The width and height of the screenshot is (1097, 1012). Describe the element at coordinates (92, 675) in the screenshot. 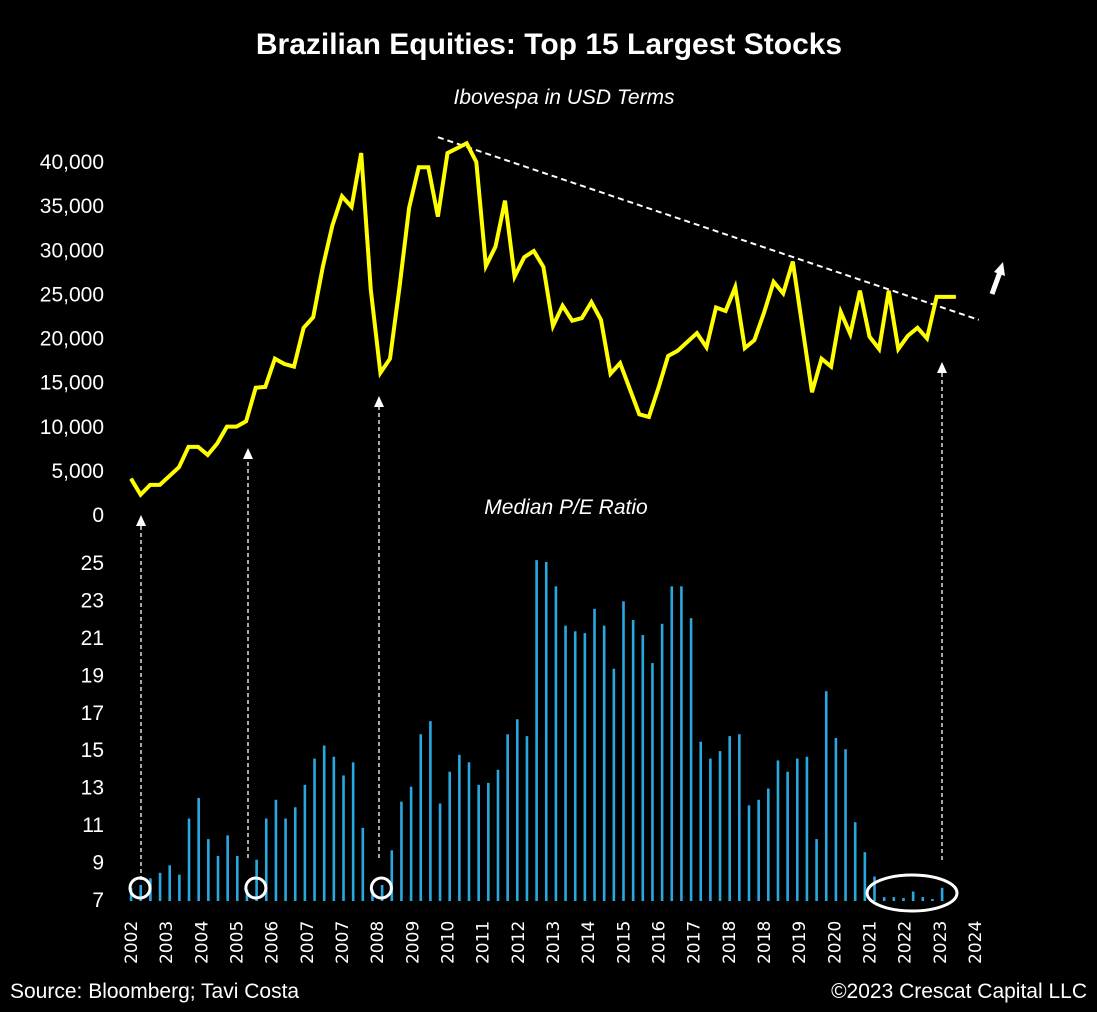

I see `pe-y-tick: 19` at that location.